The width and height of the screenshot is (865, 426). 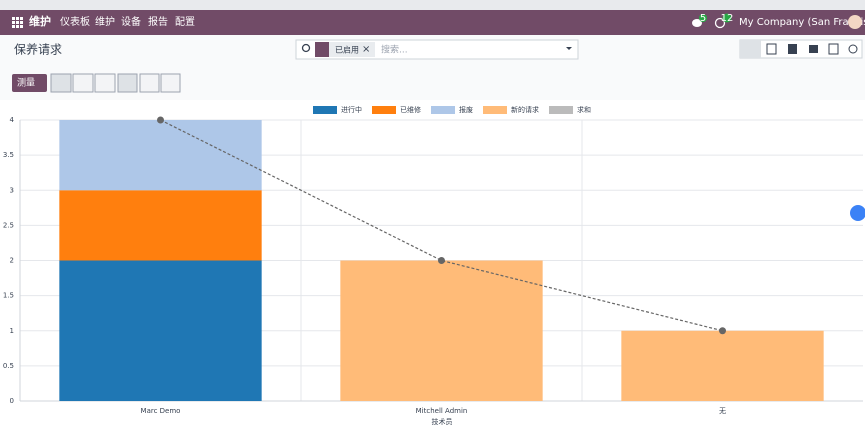 I want to click on view-graph, so click(x=750, y=49).